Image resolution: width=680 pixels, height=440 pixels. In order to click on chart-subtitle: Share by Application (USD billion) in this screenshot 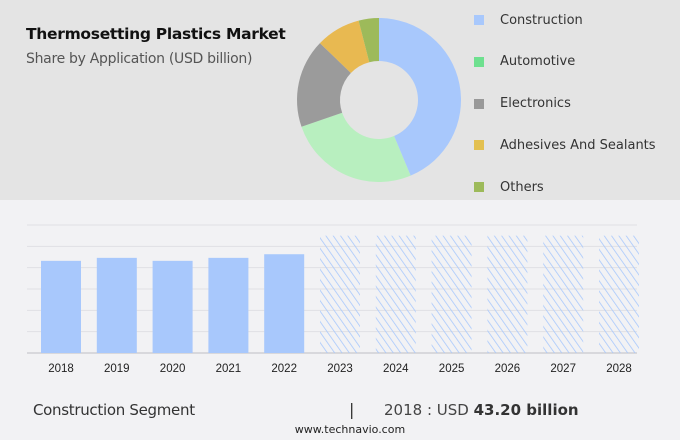, I will do `click(139, 59)`.